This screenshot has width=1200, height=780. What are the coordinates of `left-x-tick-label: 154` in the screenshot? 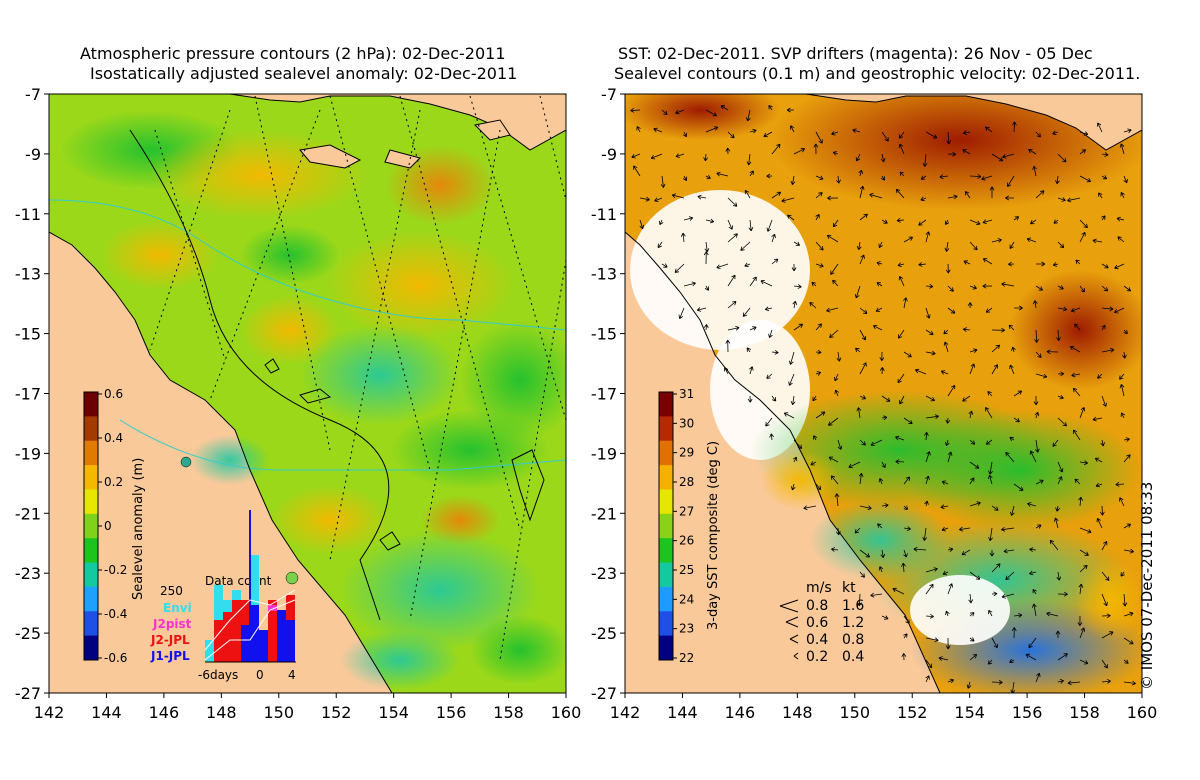 It's located at (393, 712).